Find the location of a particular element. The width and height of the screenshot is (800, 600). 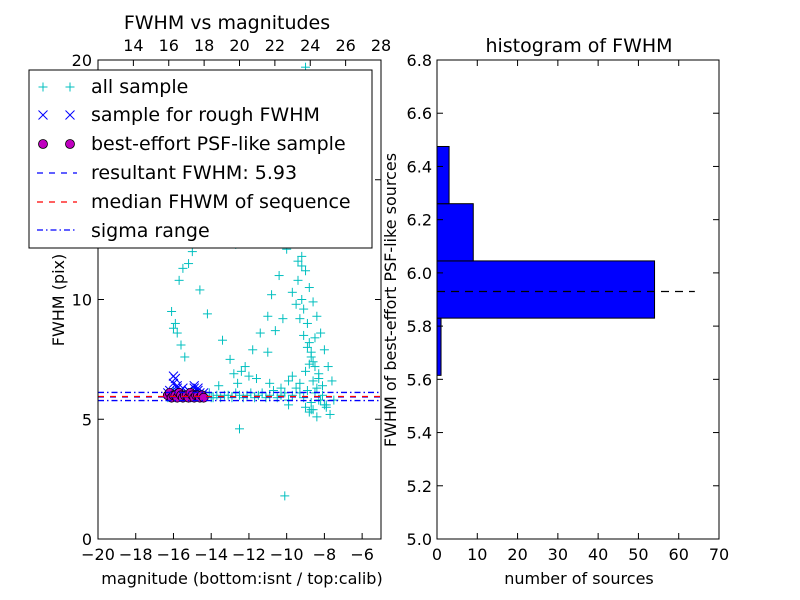

scatter-top-tick-label: 14 is located at coordinates (133, 45).